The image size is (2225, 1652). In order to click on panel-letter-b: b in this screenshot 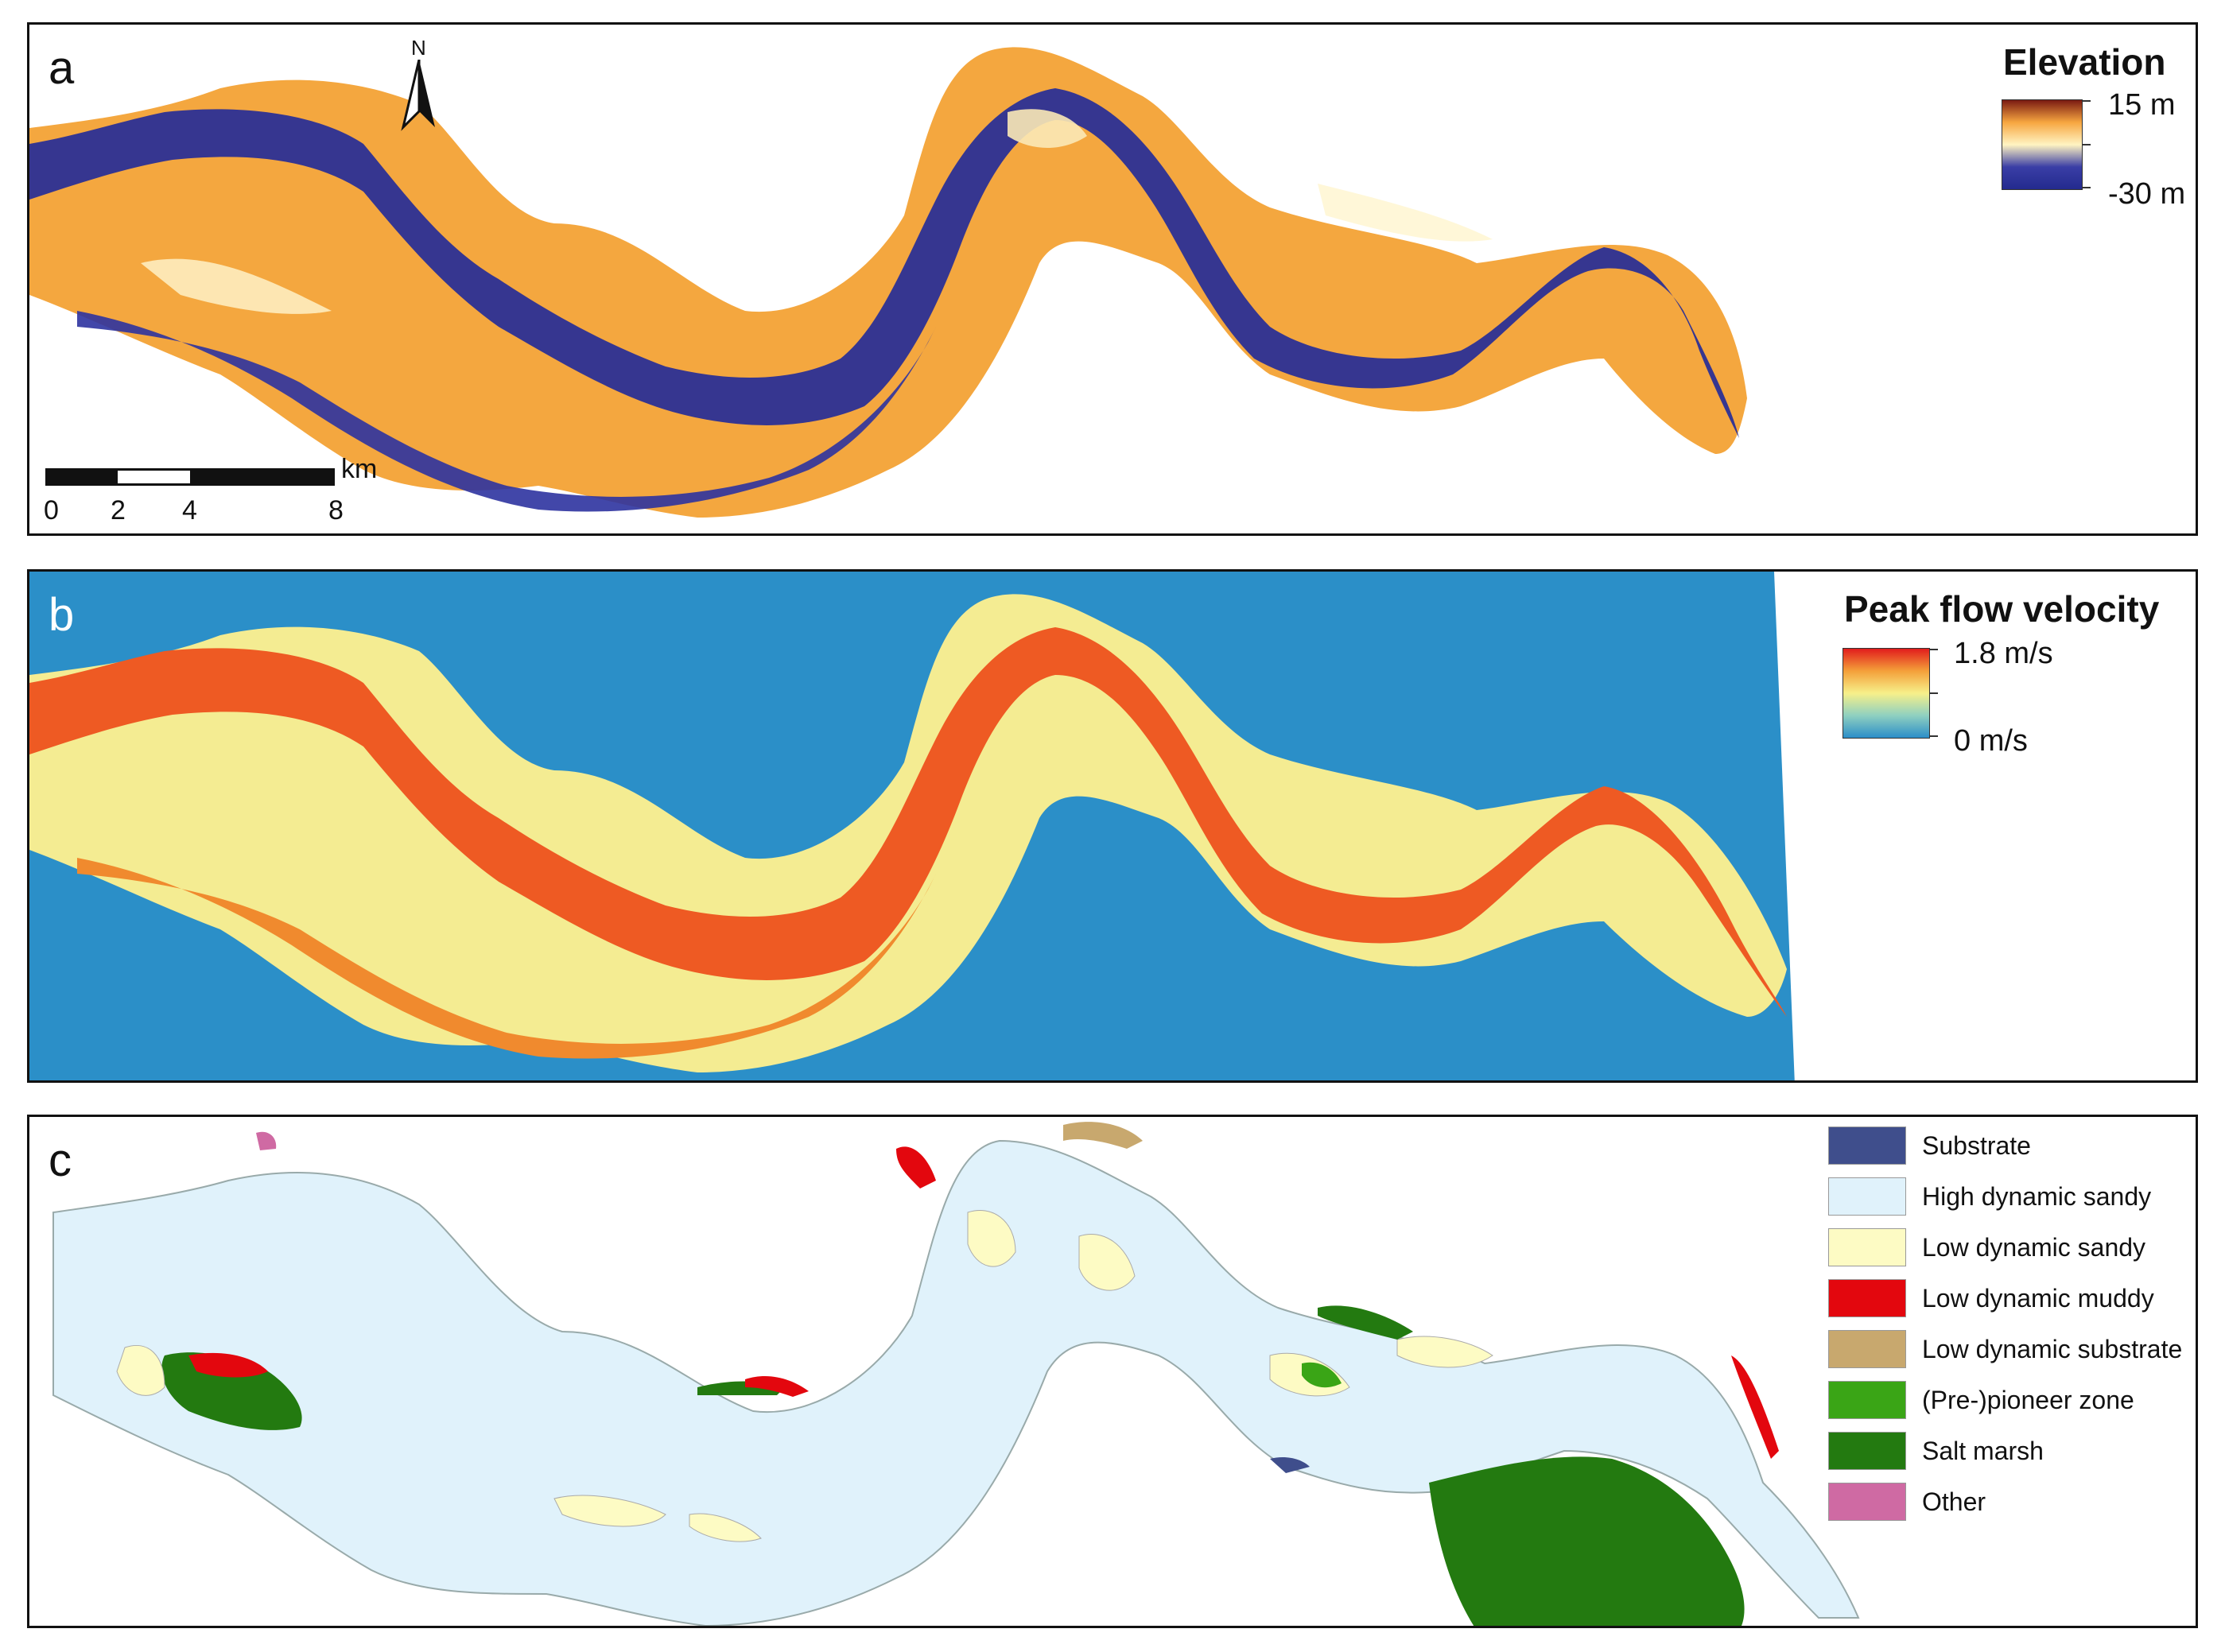, I will do `click(62, 615)`.